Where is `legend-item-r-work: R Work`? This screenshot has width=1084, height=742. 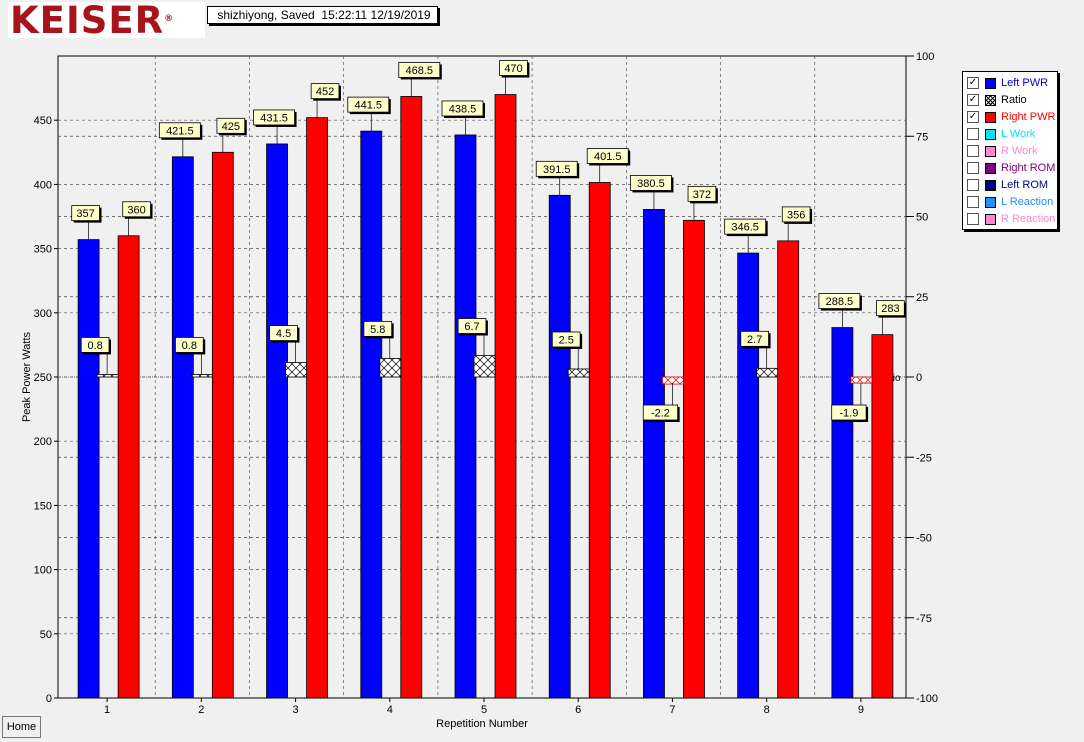 legend-item-r-work: R Work is located at coordinates (1002, 151).